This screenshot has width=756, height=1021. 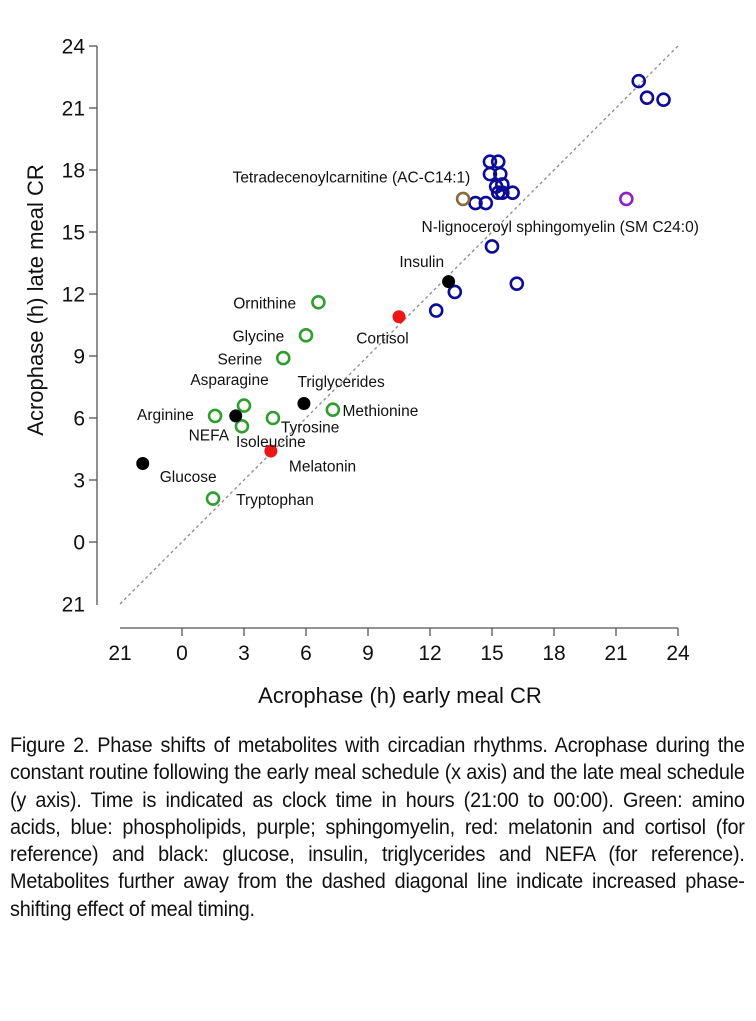 What do you see at coordinates (560, 227) in the screenshot?
I see `point-label: N-lignoceroyl sphingomyelin (SM C24:0)` at bounding box center [560, 227].